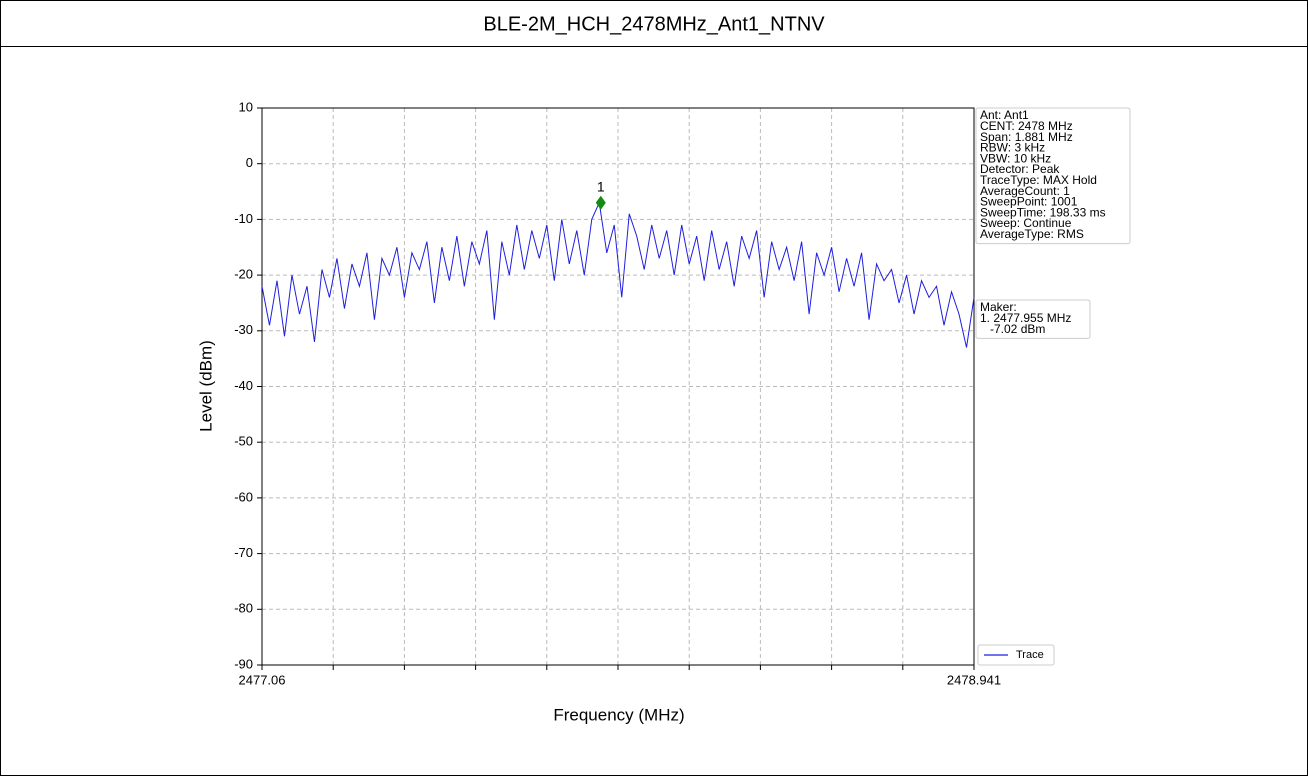 The image size is (1308, 776). What do you see at coordinates (1038, 180) in the screenshot?
I see `info-line: TraceType: MAX Hold` at bounding box center [1038, 180].